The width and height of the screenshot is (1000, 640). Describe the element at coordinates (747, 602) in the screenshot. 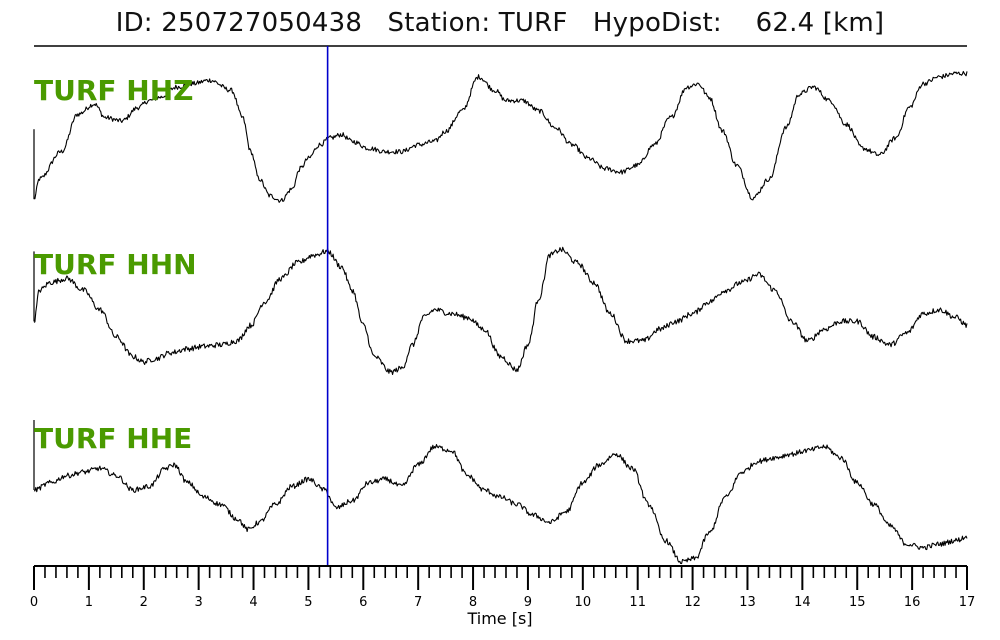

I see `x-tick-label: 13` at that location.